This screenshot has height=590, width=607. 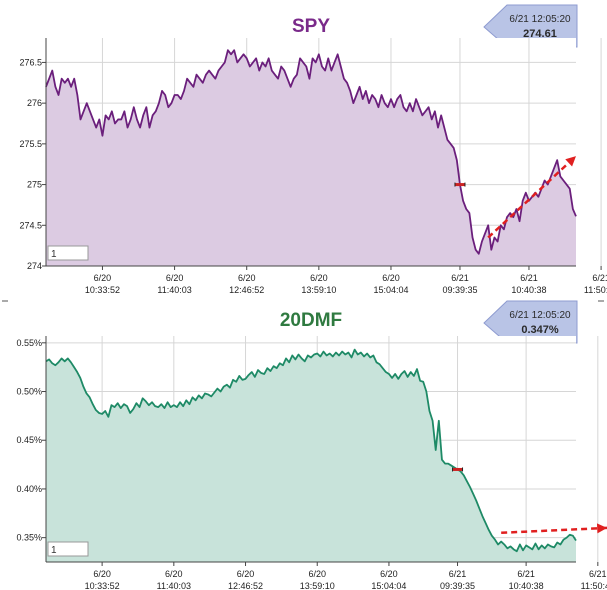 I want to click on dmf-x-tick-time: 10:40:38, so click(x=526, y=585).